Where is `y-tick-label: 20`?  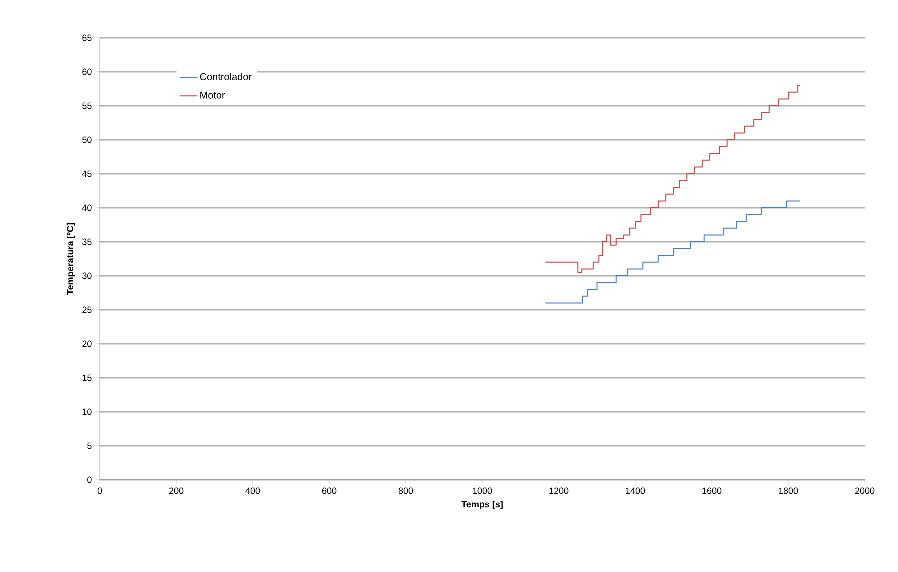
y-tick-label: 20 is located at coordinates (87, 344).